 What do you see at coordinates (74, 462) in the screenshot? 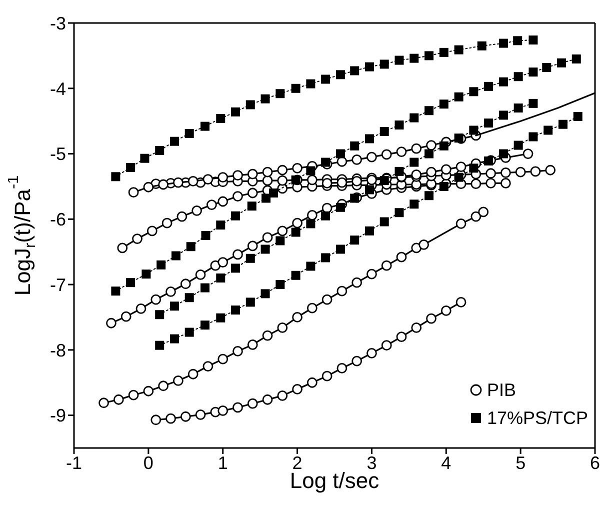
I see `x-tick-label: -1` at bounding box center [74, 462].